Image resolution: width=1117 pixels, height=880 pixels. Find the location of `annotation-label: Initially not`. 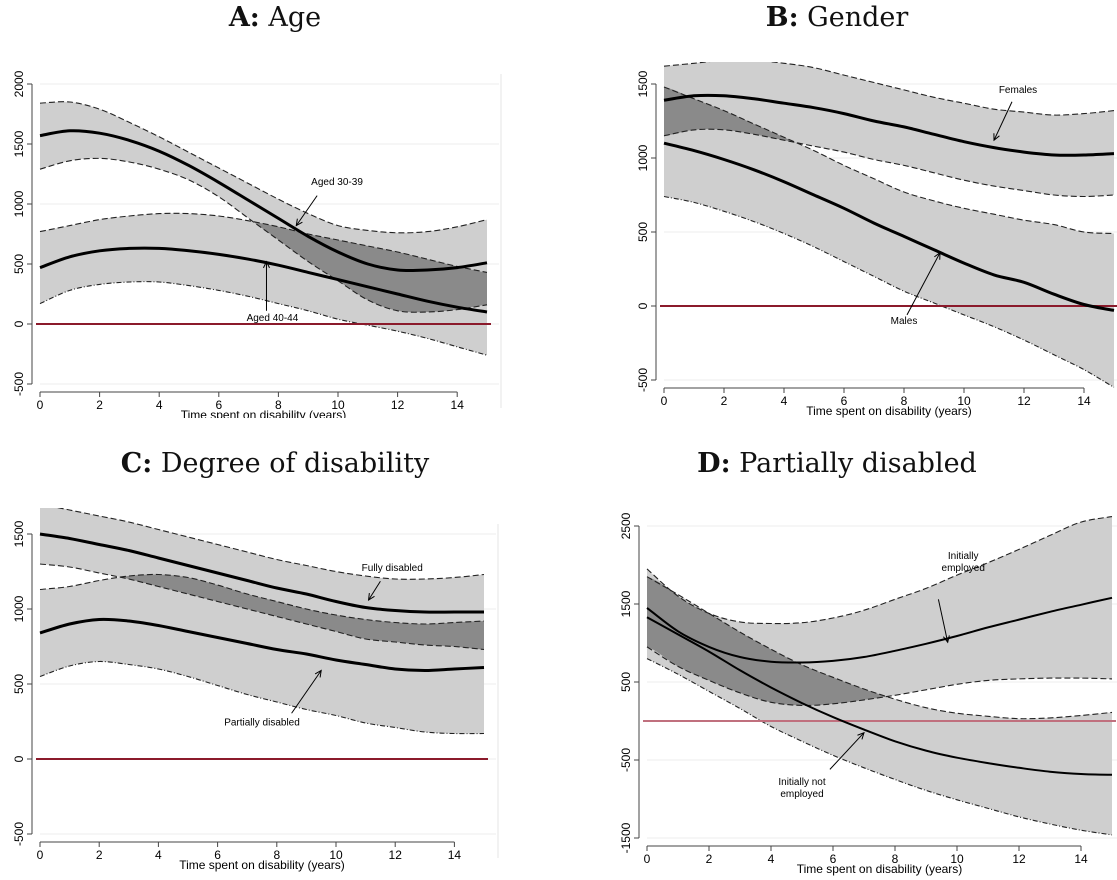

annotation-label: Initially not is located at coordinates (801, 782).